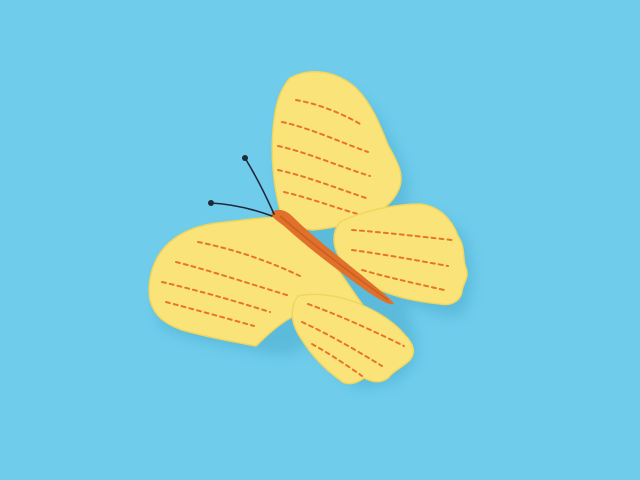 The height and width of the screenshot is (480, 640). What do you see at coordinates (241, 186) in the screenshot?
I see `antennae` at bounding box center [241, 186].